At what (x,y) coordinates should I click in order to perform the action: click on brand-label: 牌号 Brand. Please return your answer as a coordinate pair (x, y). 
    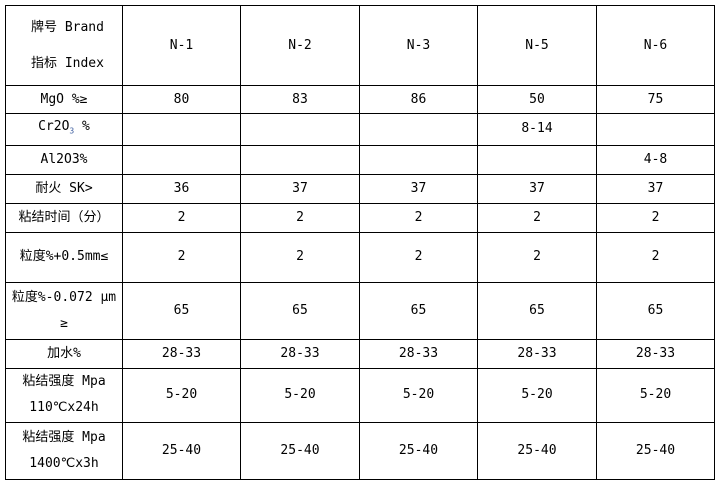
    Looking at the image, I should click on (67, 27).